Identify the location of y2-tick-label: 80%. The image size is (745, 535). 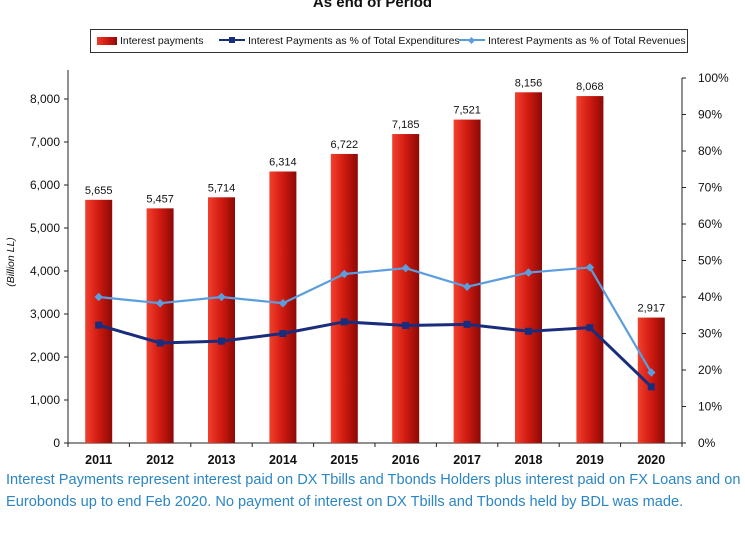
(710, 151).